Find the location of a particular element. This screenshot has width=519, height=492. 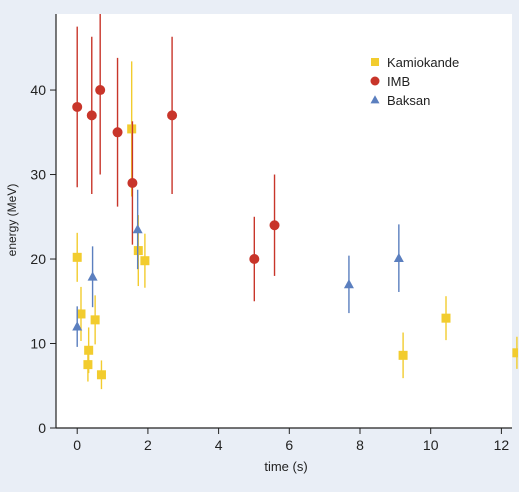

legend-label: Baksan is located at coordinates (408, 100).